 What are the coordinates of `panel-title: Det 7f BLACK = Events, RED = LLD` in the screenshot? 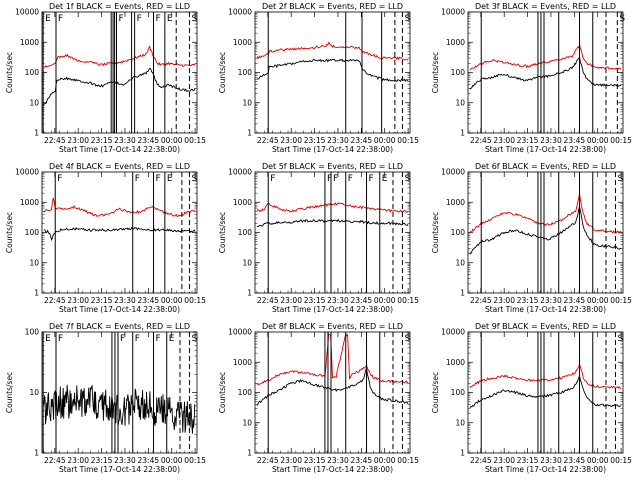 It's located at (119, 326).